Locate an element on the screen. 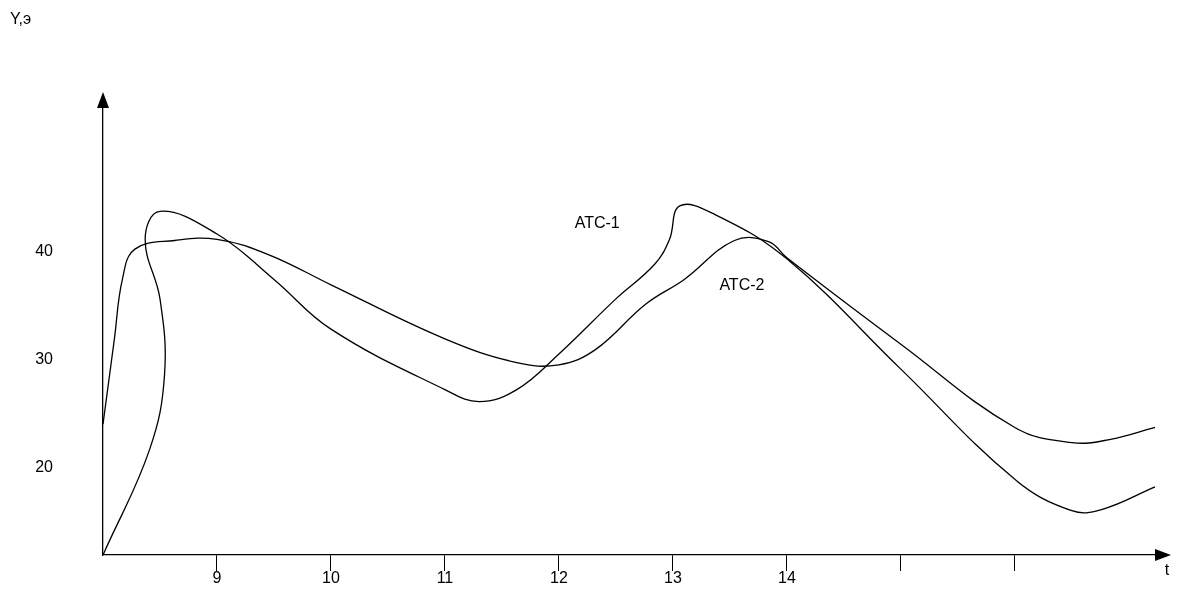  x-tick-label: 9 is located at coordinates (217, 578).